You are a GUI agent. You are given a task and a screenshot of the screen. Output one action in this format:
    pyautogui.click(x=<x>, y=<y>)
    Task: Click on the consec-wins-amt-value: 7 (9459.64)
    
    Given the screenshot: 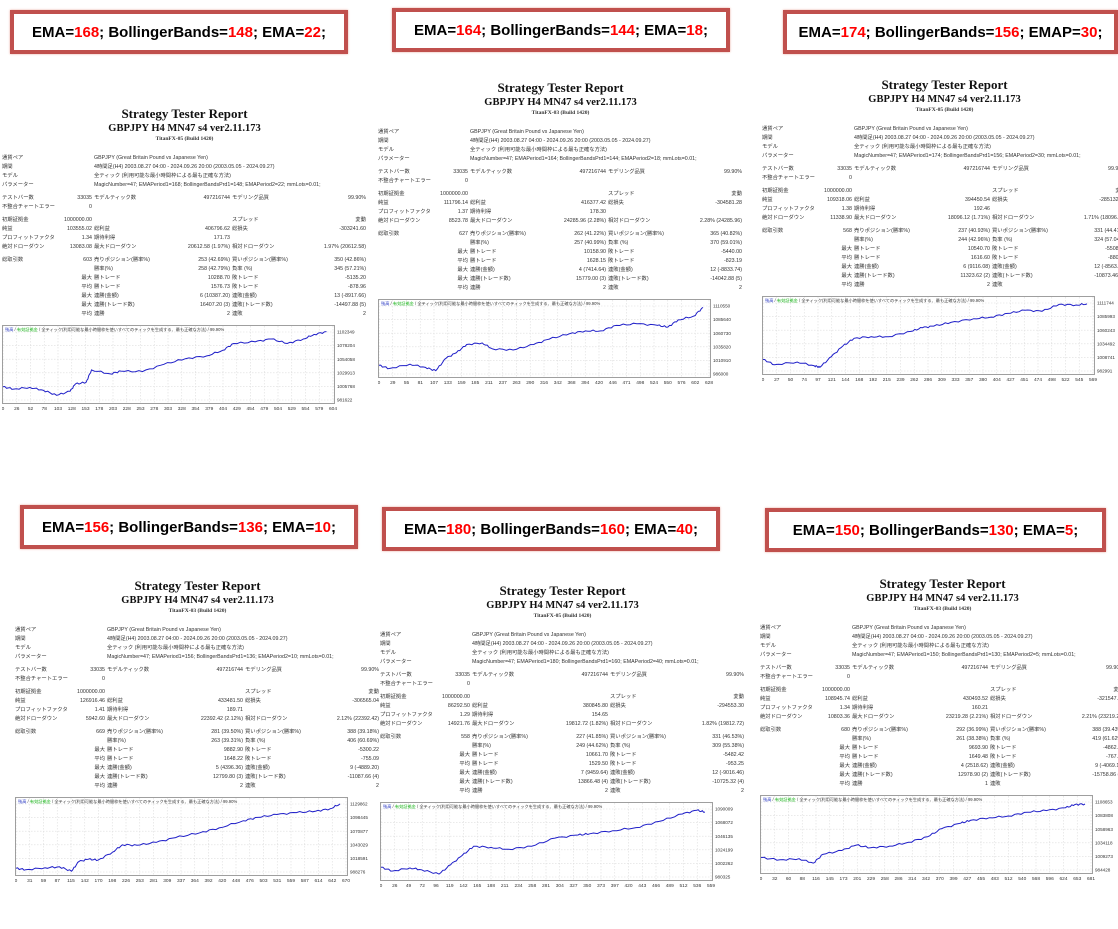 What is the action you would take?
    pyautogui.click(x=594, y=773)
    